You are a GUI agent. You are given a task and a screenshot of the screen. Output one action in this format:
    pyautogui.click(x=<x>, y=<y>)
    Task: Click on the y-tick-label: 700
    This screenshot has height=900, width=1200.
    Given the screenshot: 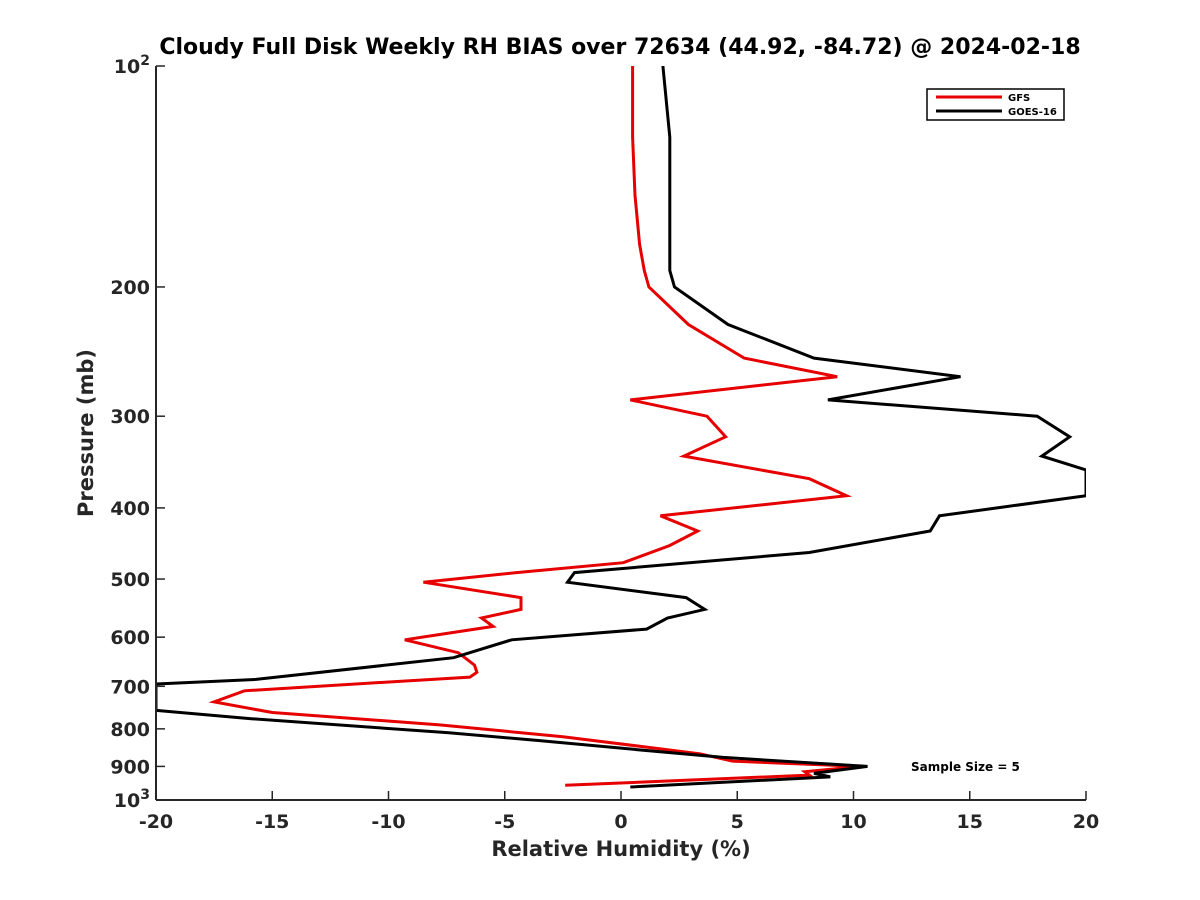 What is the action you would take?
    pyautogui.click(x=130, y=687)
    